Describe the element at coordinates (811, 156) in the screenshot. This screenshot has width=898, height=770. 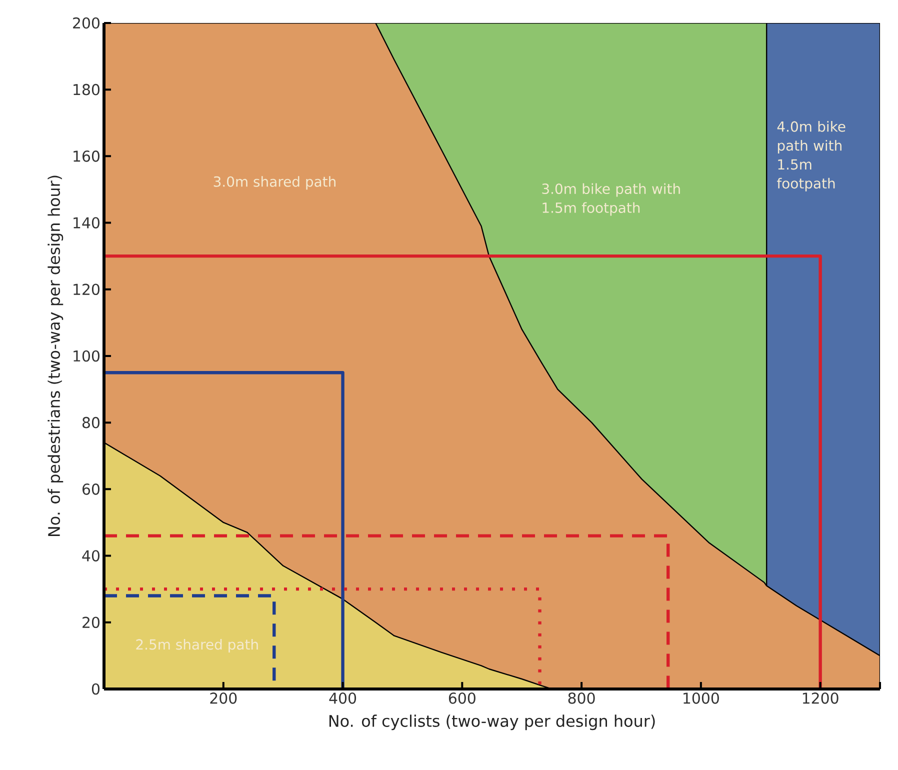
I see `series-label: 4.0m bike path with 1.5m footpath` at that location.